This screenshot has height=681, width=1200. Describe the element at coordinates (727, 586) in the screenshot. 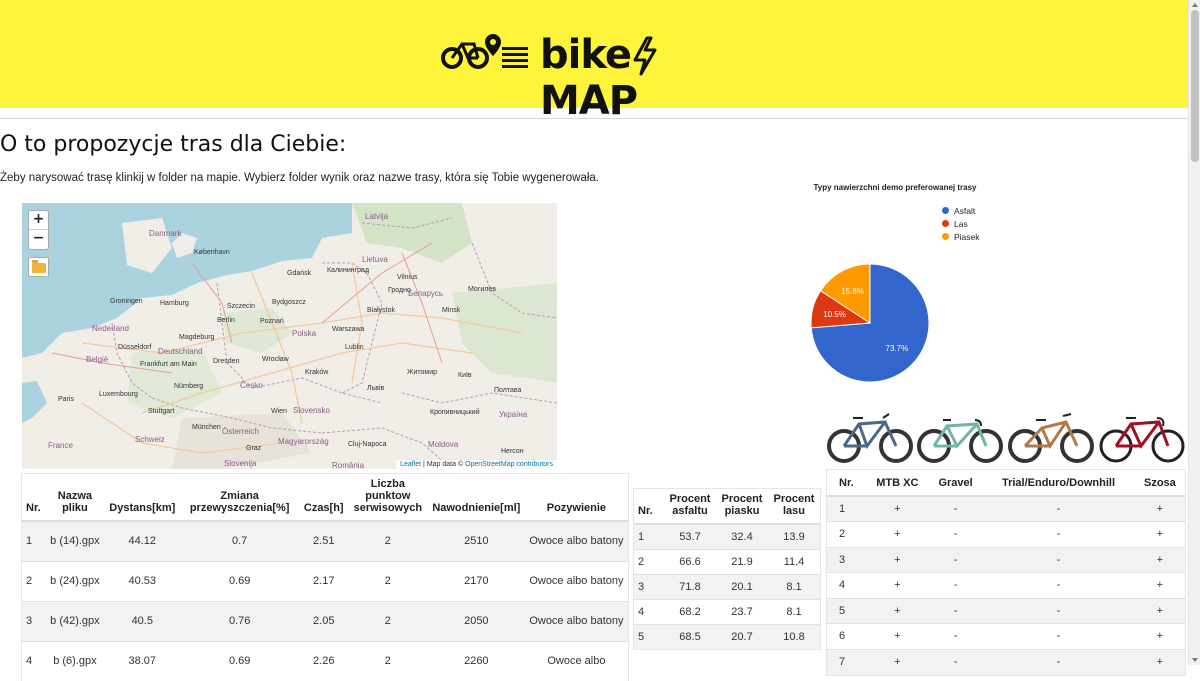

I see `table-row: 3 71.8 20.1 8.1` at that location.